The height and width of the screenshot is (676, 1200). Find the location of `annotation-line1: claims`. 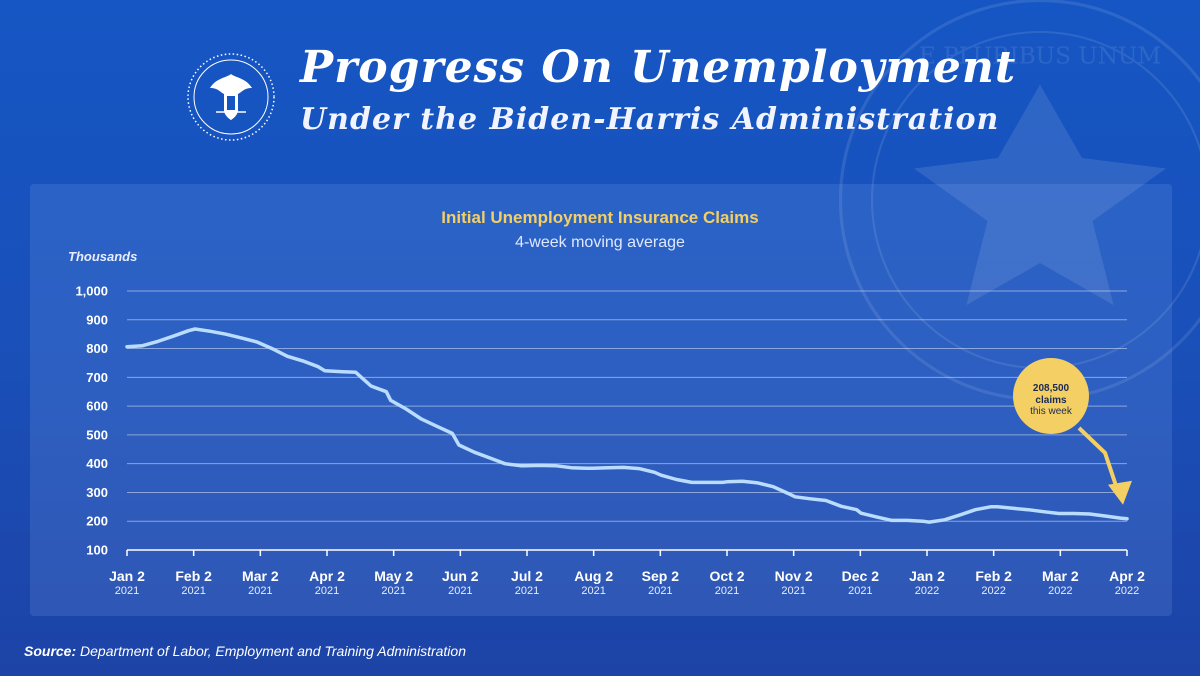

annotation-line1: claims is located at coordinates (1051, 400).